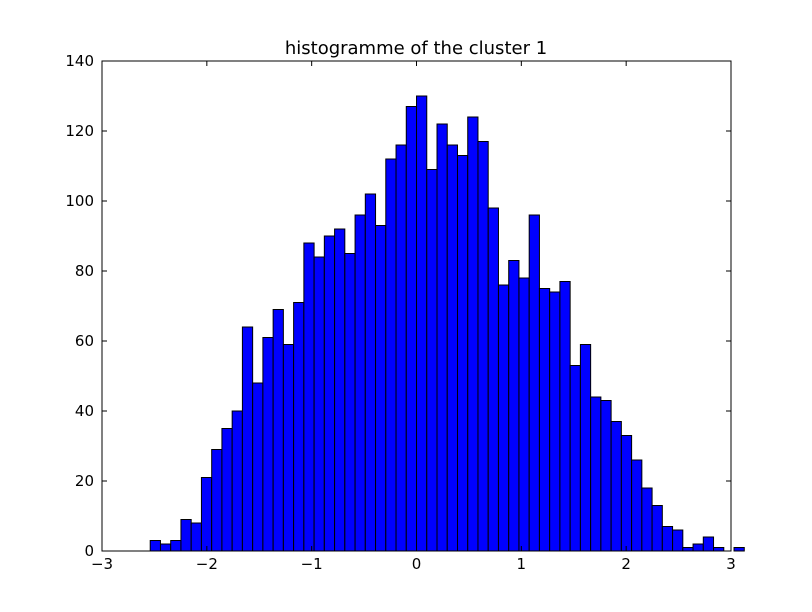 The image size is (812, 612). What do you see at coordinates (416, 48) in the screenshot?
I see `chart-title: histogramme of the cluster 1` at bounding box center [416, 48].